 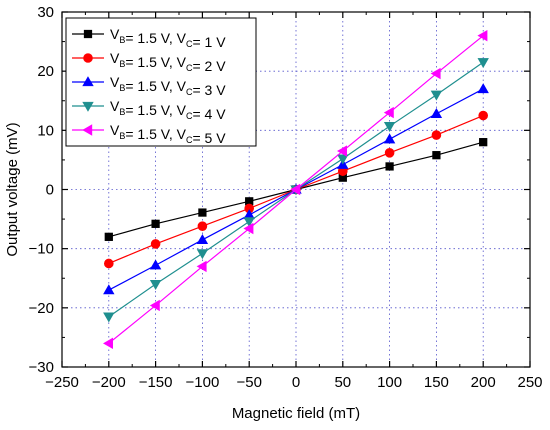 What do you see at coordinates (209, 66) in the screenshot?
I see `legend-text-part: = 2 V` at bounding box center [209, 66].